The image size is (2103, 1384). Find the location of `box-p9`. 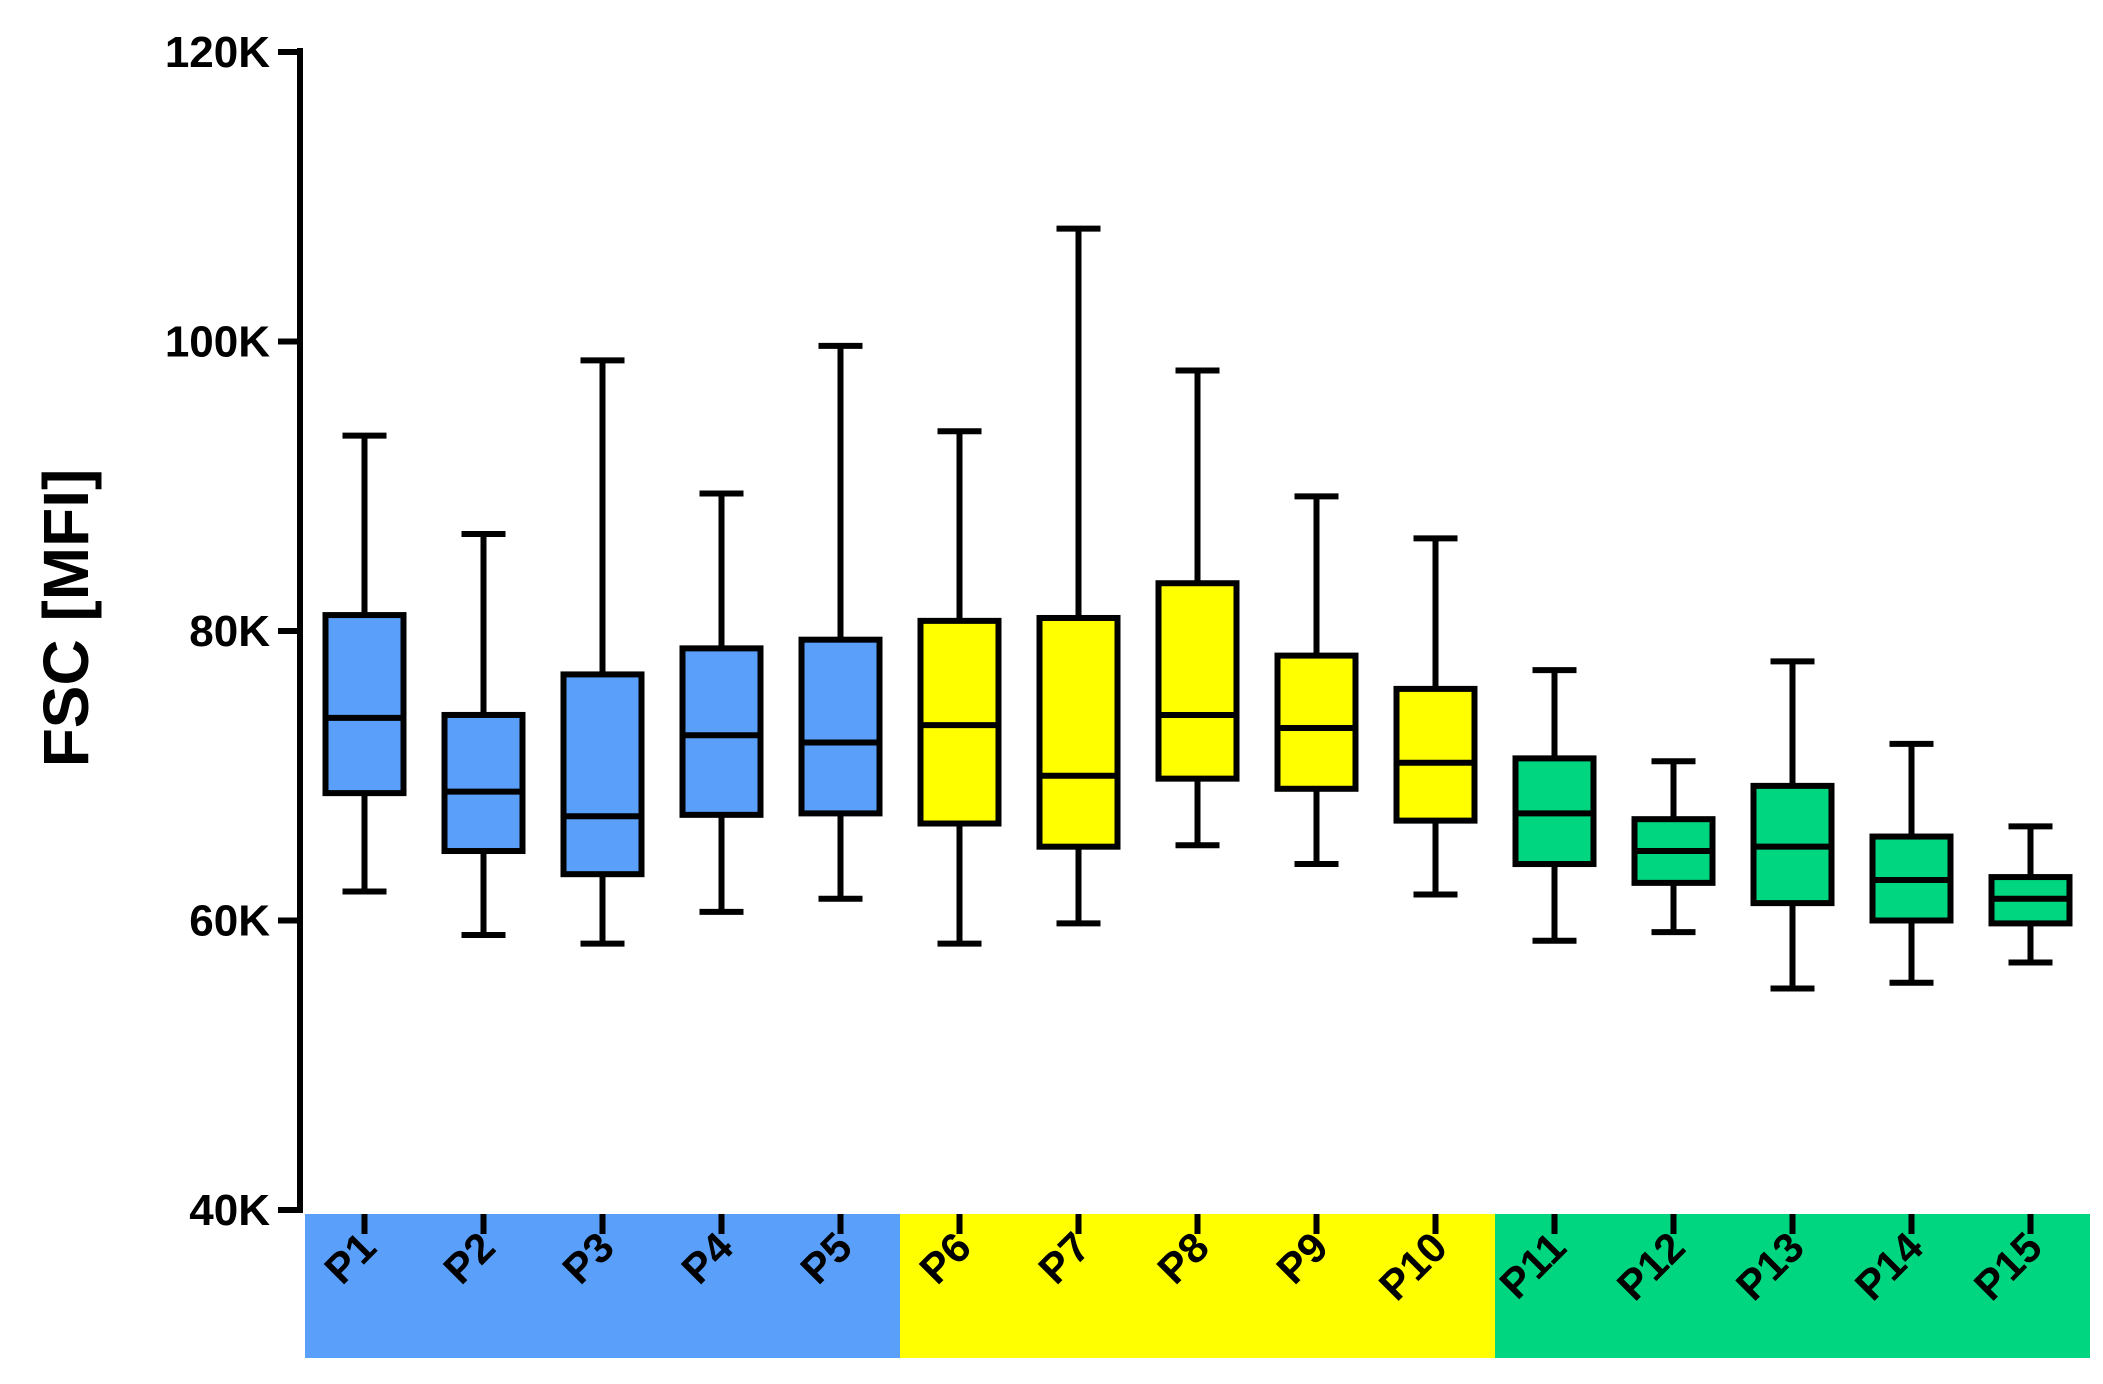

box-p9 is located at coordinates (1316, 680).